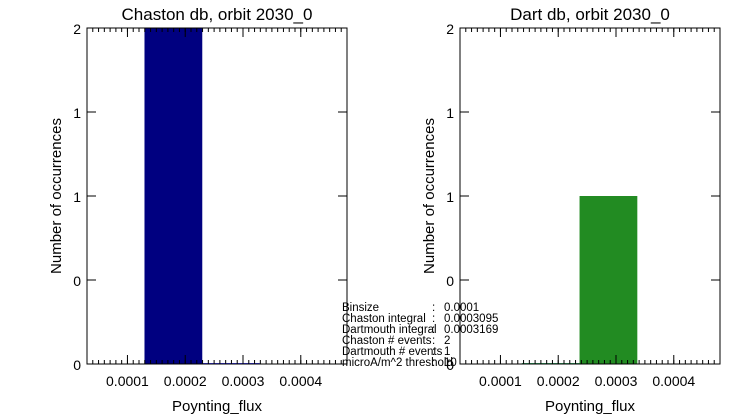 The height and width of the screenshot is (417, 742). Describe the element at coordinates (397, 363) in the screenshot. I see `stats-label: microA/m^2 threshold` at that location.